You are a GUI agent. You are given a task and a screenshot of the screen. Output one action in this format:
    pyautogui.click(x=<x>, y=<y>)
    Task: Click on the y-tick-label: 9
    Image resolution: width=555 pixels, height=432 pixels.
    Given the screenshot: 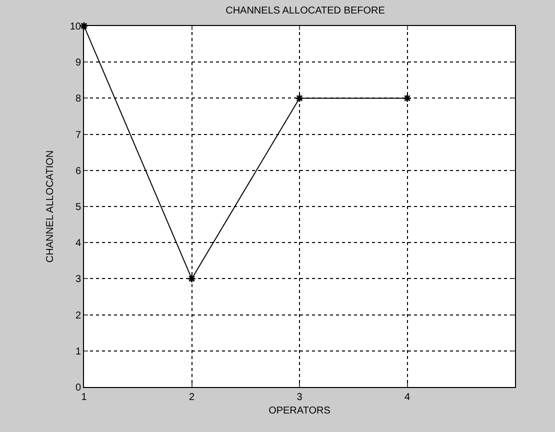 What is the action you would take?
    pyautogui.click(x=78, y=63)
    